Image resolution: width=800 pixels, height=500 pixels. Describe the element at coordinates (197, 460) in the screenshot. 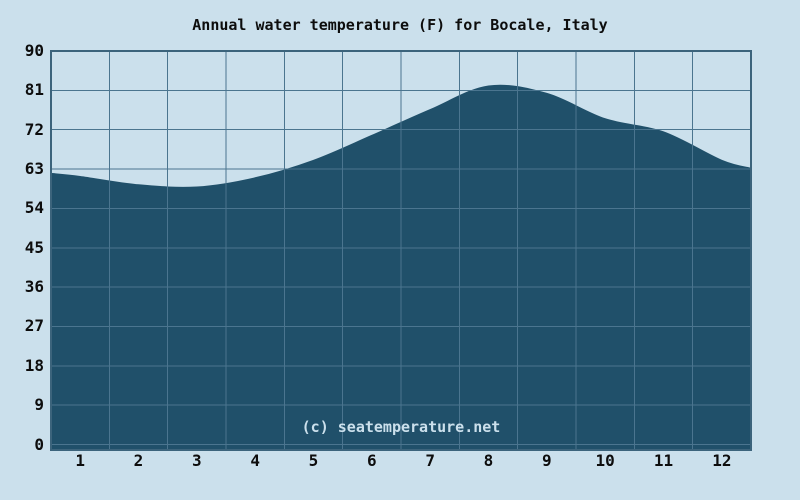

I see `x-tick-label: 3` at that location.